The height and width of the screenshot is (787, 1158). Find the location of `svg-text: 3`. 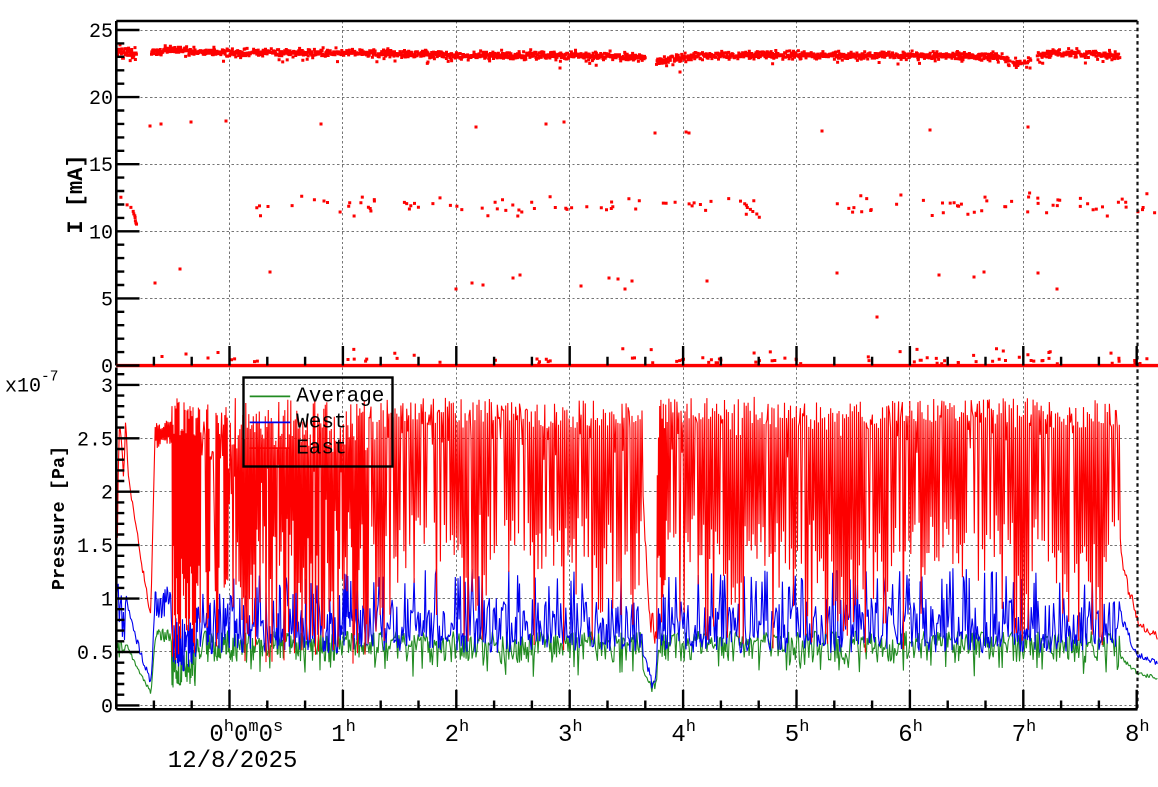

svg-text: 3 is located at coordinates (107, 387).